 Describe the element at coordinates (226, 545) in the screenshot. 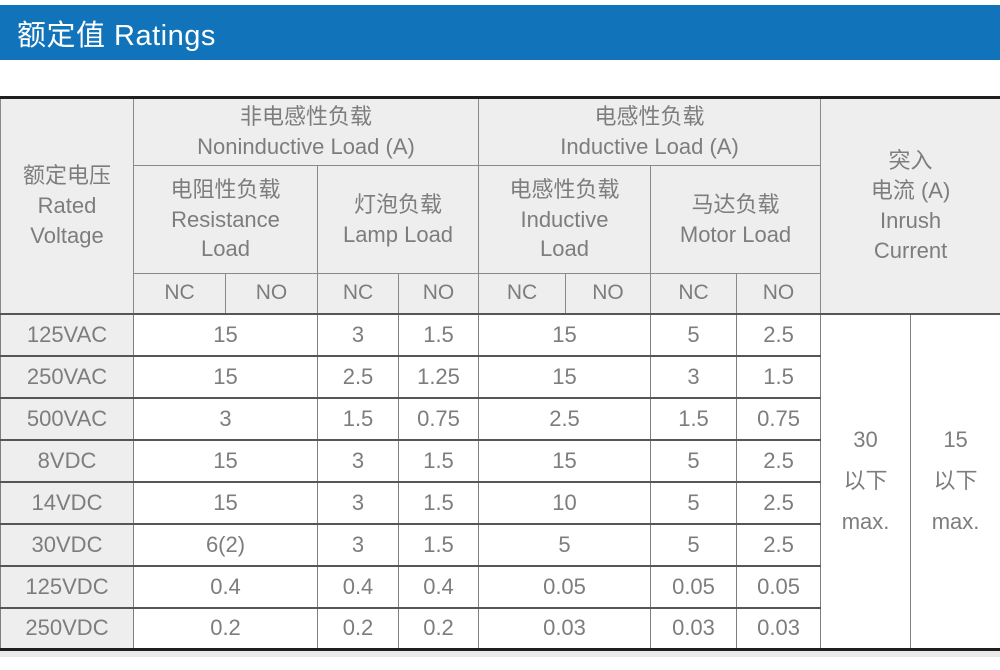

I see `resistance-load-cell: 6(2)` at that location.